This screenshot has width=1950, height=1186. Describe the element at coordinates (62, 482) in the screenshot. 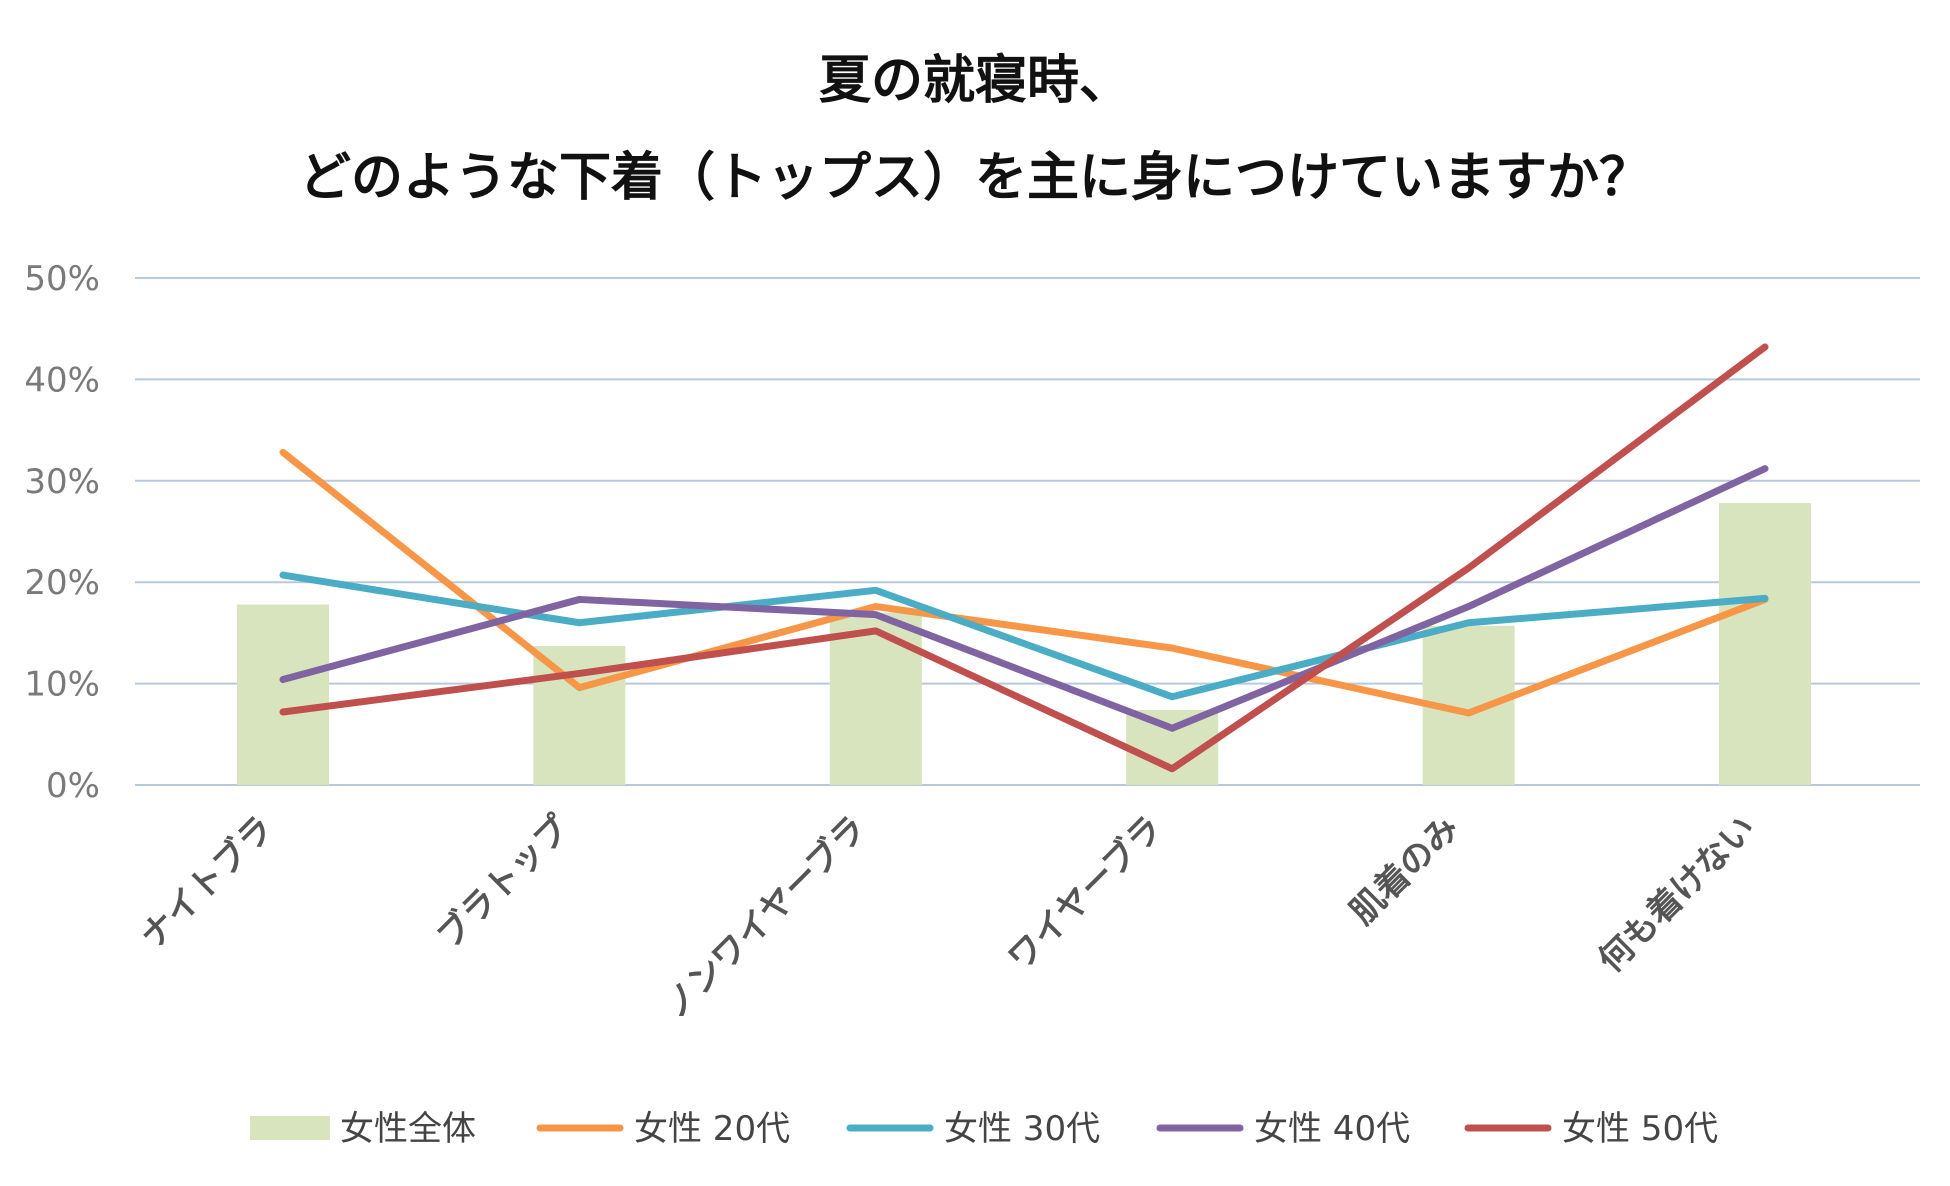

I see `y-tick-label: 30%` at that location.